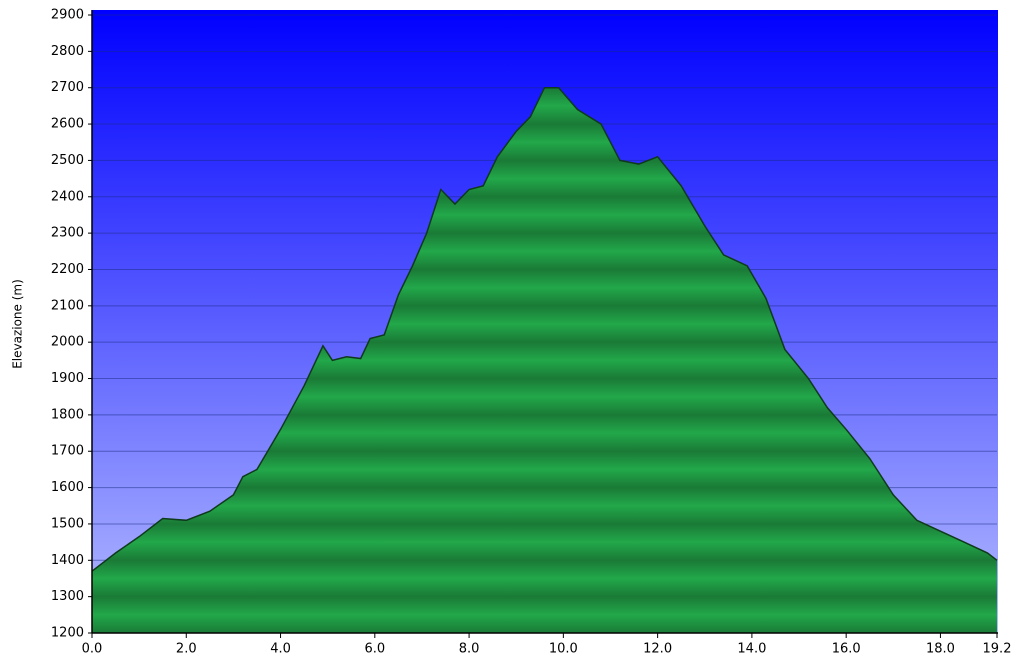 This screenshot has width=1011, height=670. What do you see at coordinates (846, 649) in the screenshot?
I see `x-tick-label: 16.0` at bounding box center [846, 649].